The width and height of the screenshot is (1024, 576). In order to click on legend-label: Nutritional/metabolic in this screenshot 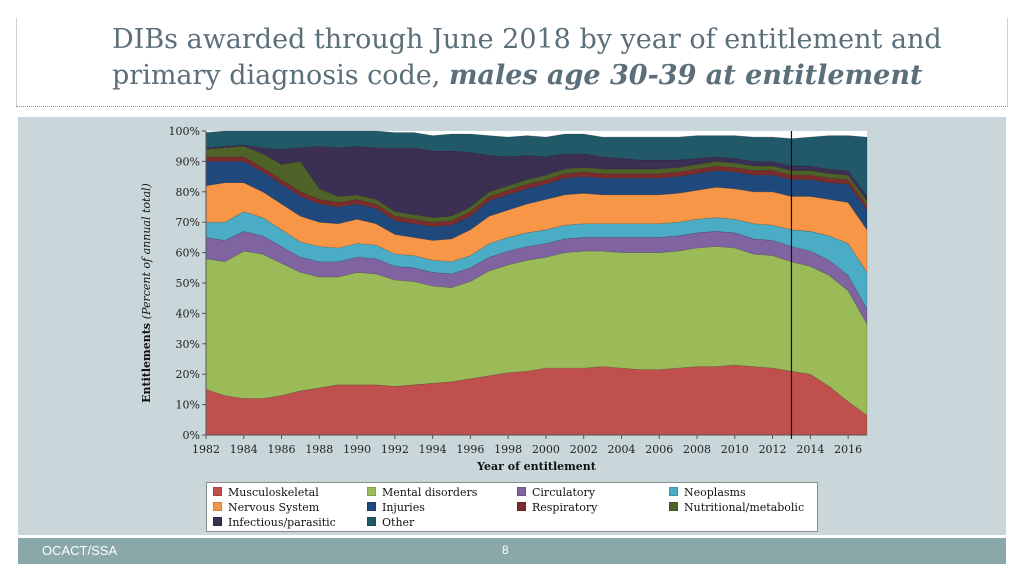, I will do `click(744, 507)`.